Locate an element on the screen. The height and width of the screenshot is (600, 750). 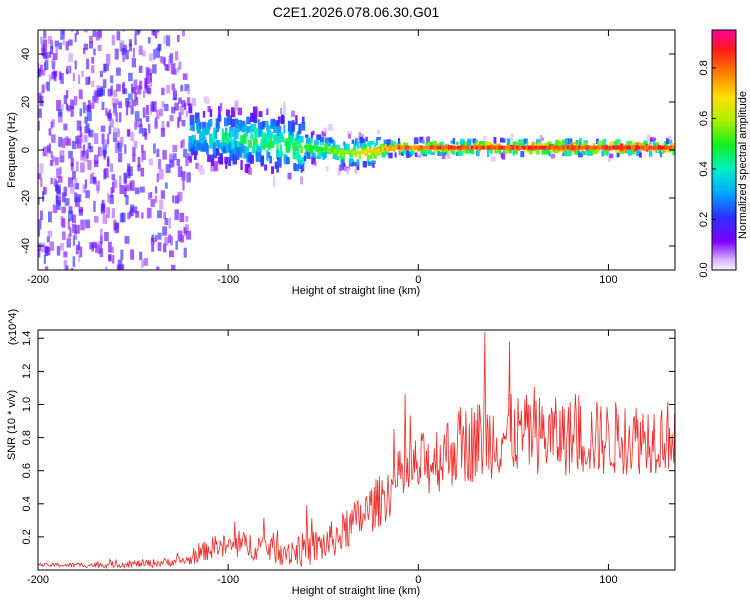
colorbar-tick-label: 0.0 is located at coordinates (704, 269).